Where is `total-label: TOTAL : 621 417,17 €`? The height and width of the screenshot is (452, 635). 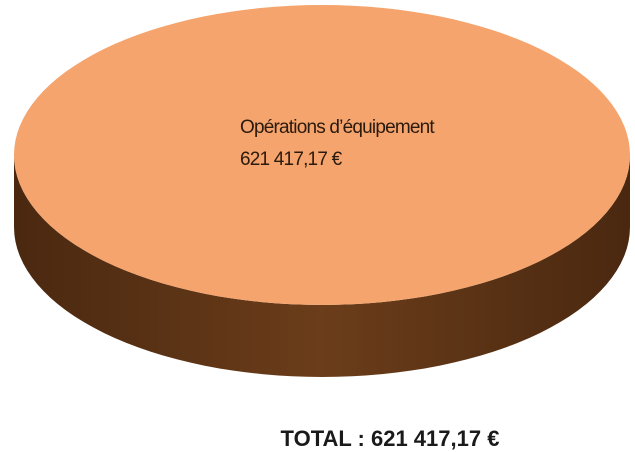 total-label: TOTAL : 621 417,17 € is located at coordinates (390, 438).